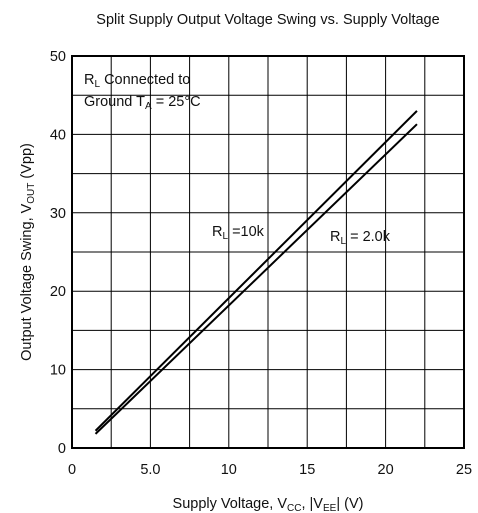 The width and height of the screenshot is (478, 513). I want to click on annotation-box-line1: RL Connected to, so click(137, 81).